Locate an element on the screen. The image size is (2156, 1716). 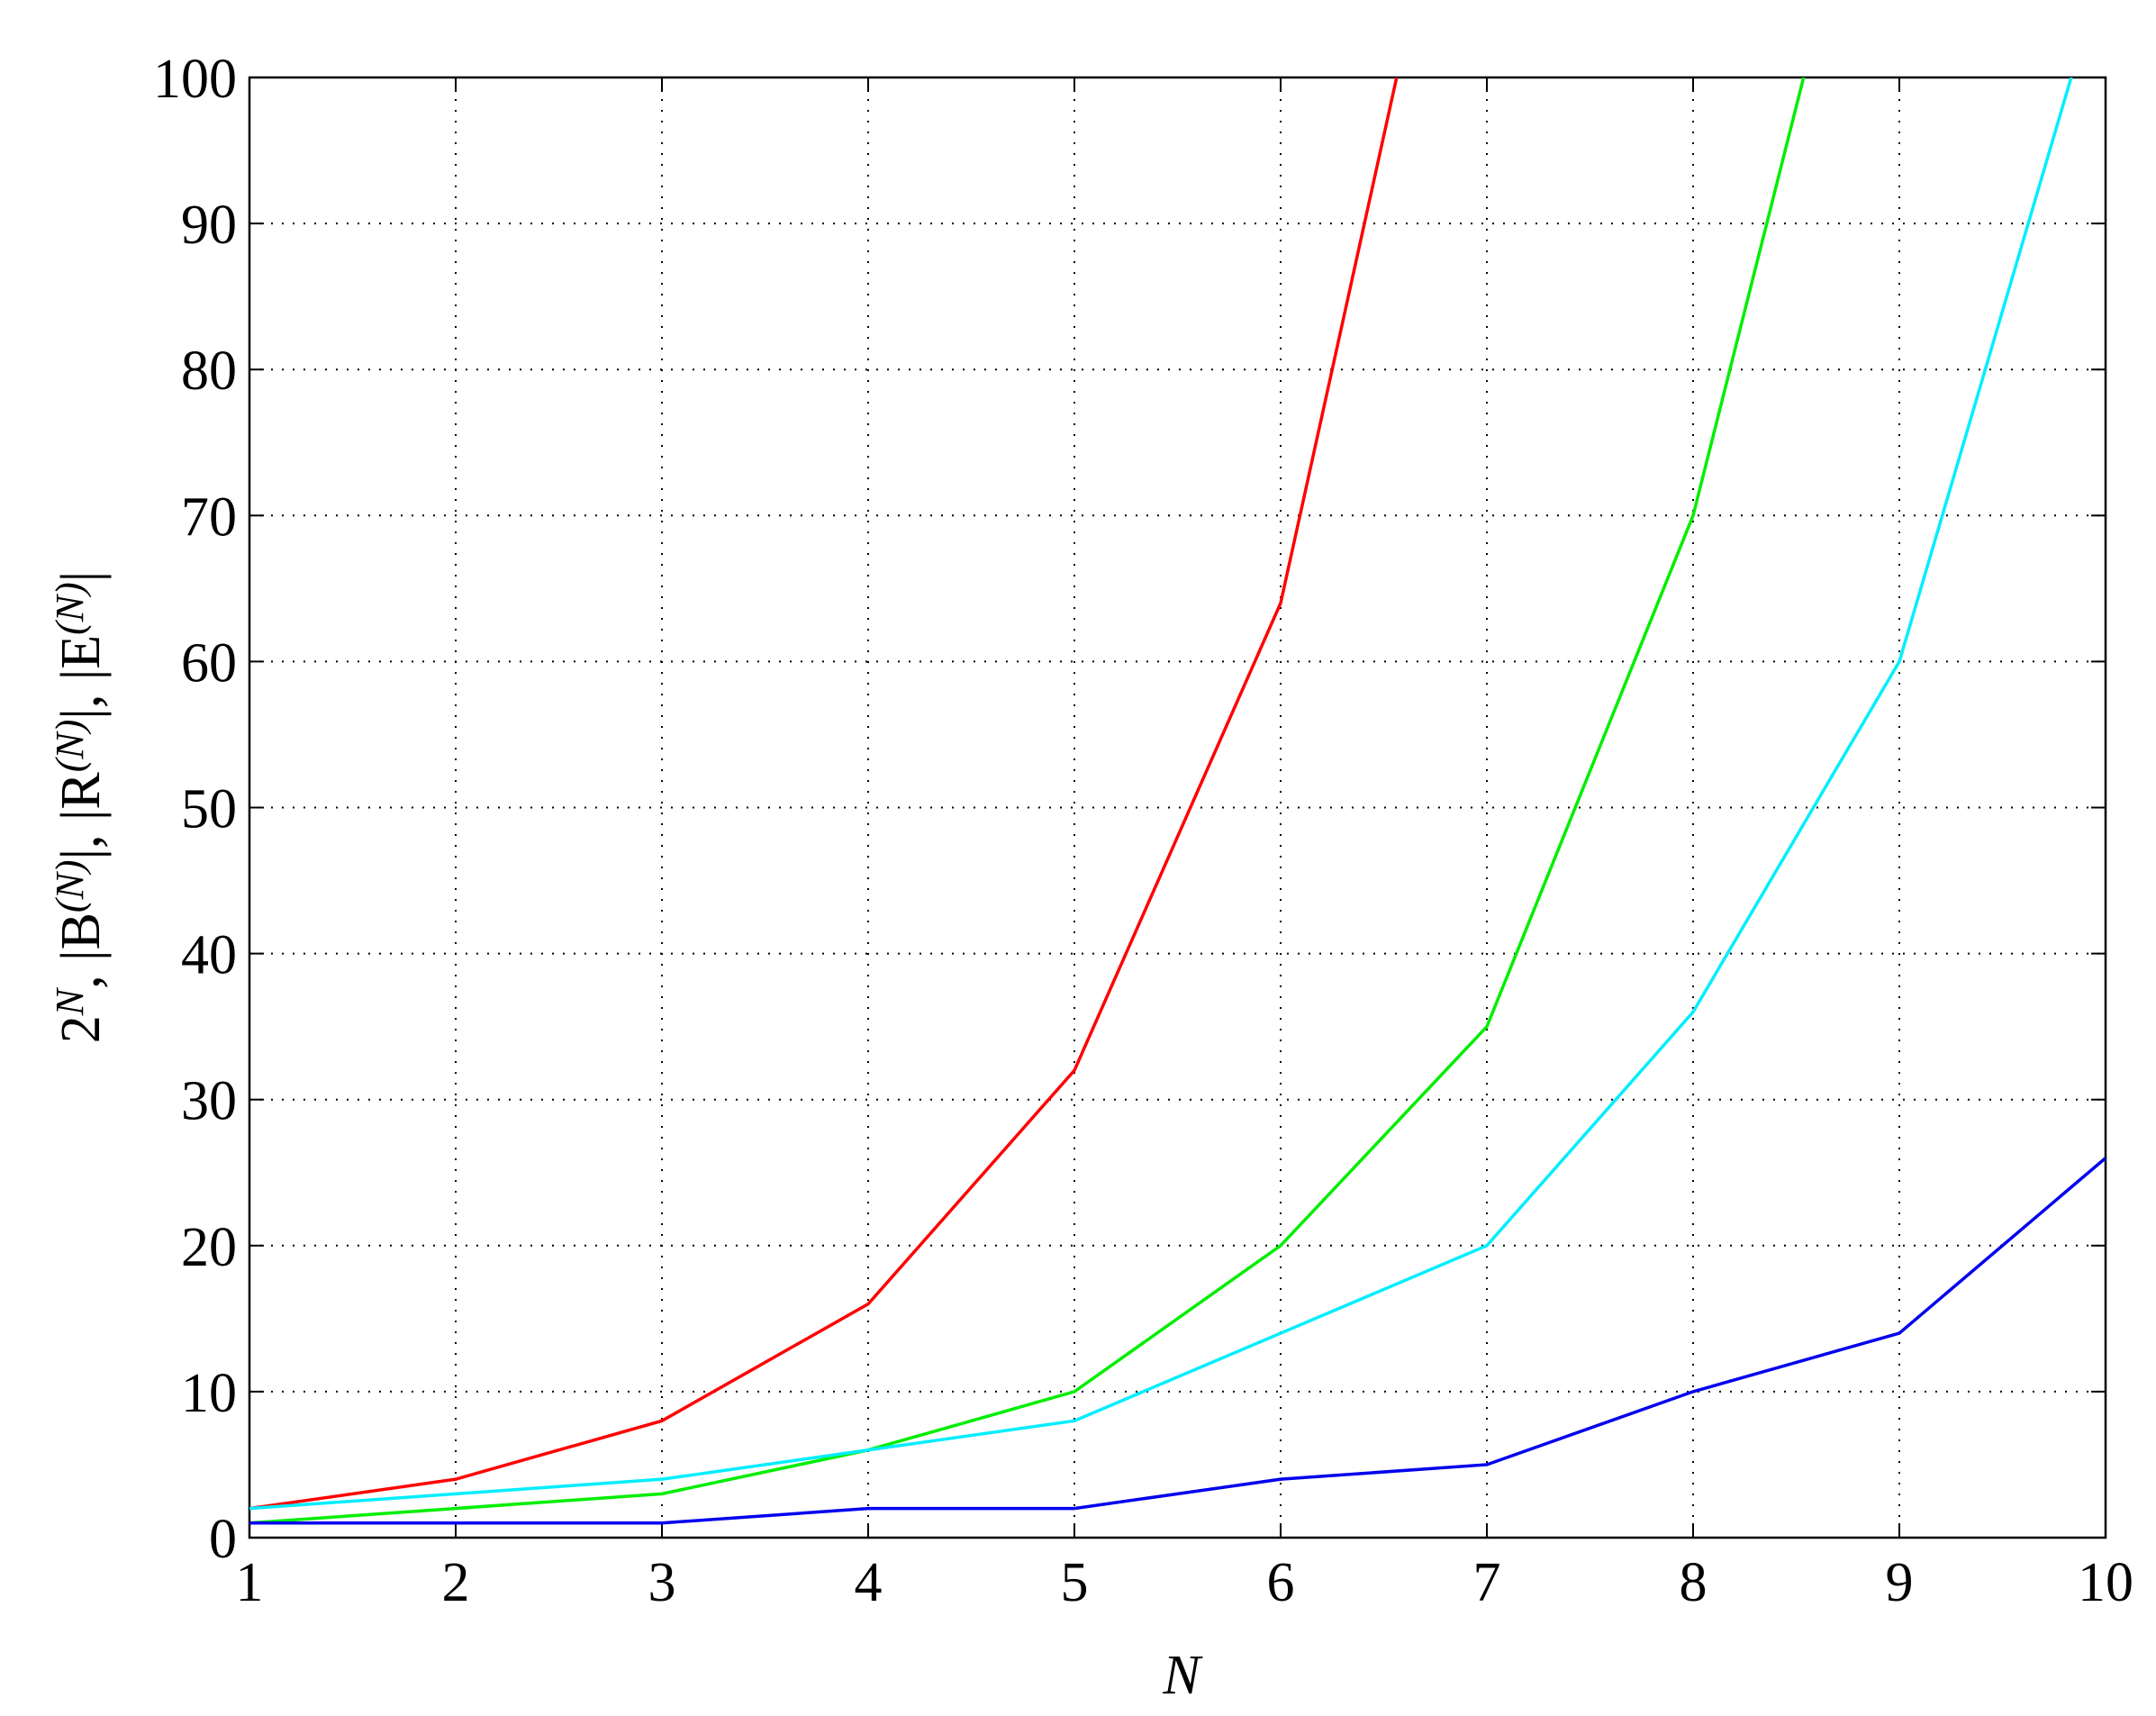
x-tick-label: 7 is located at coordinates (1487, 1583).